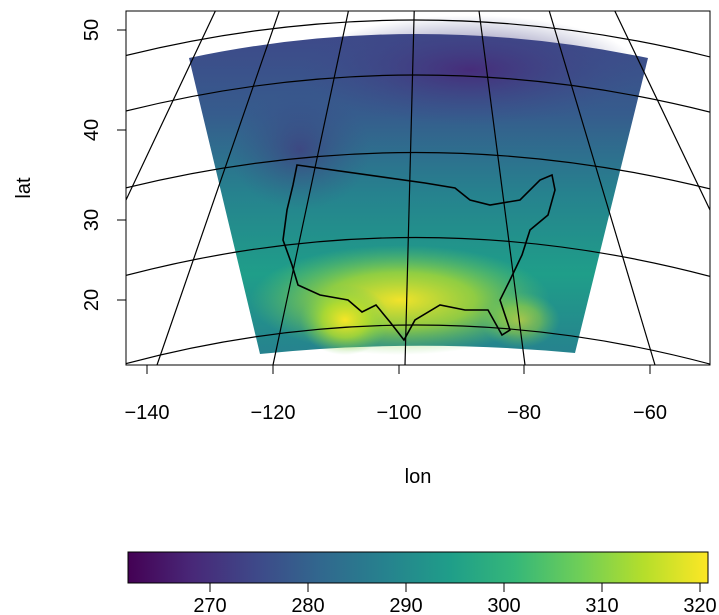 Image resolution: width=719 pixels, height=615 pixels. What do you see at coordinates (92, 300) in the screenshot?
I see `y-tick-label: 20` at bounding box center [92, 300].